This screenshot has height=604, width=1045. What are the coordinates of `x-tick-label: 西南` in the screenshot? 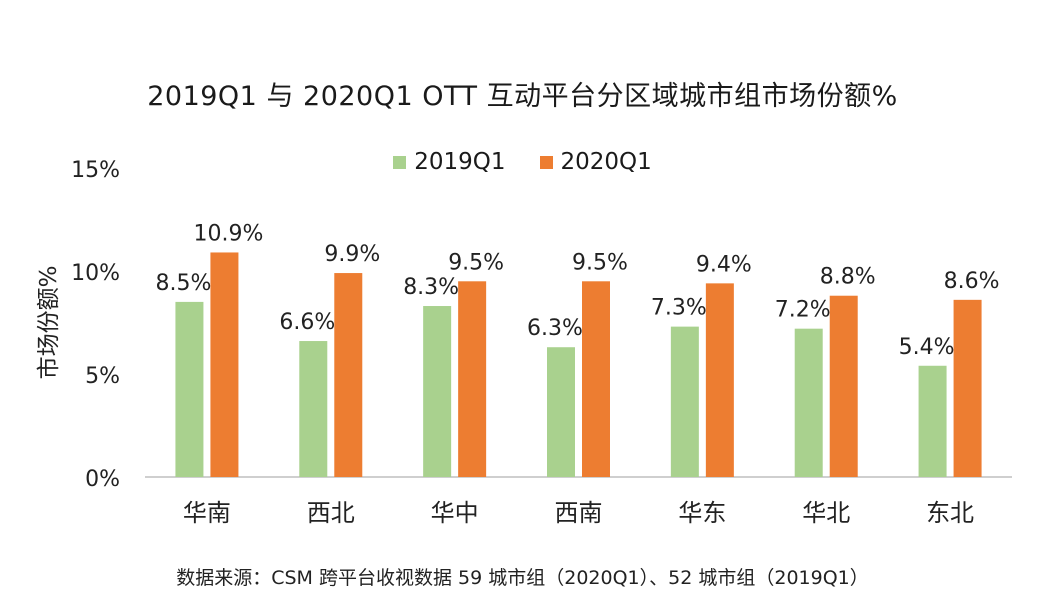 It's located at (579, 513).